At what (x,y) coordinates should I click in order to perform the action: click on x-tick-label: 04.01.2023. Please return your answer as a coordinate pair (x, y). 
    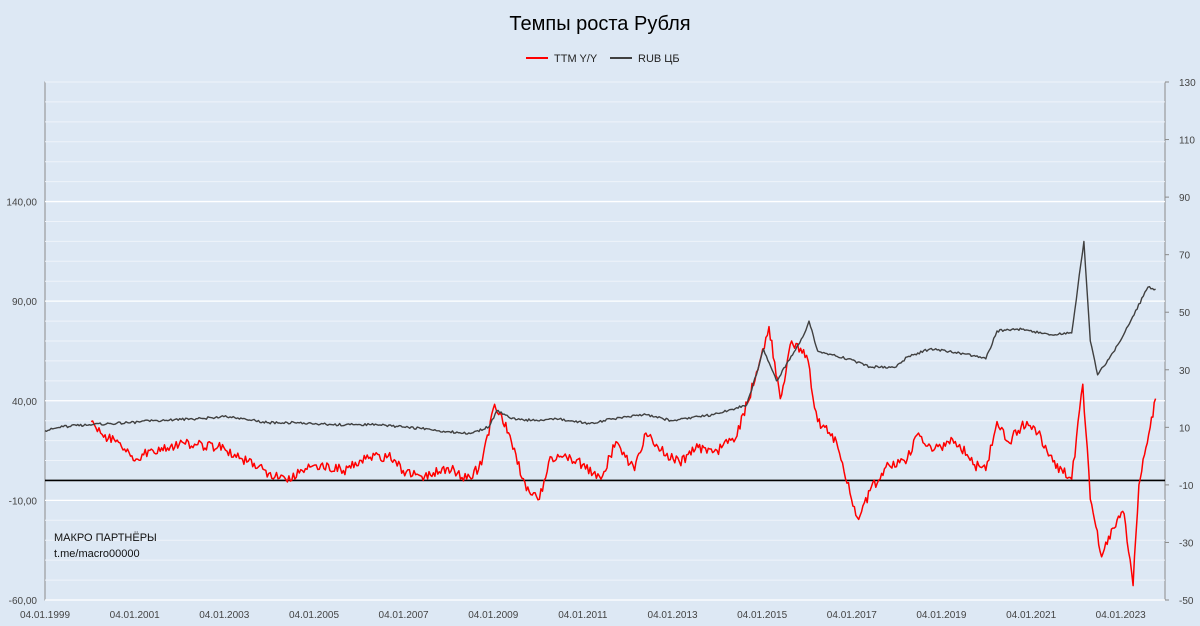
    Looking at the image, I should click on (1121, 615).